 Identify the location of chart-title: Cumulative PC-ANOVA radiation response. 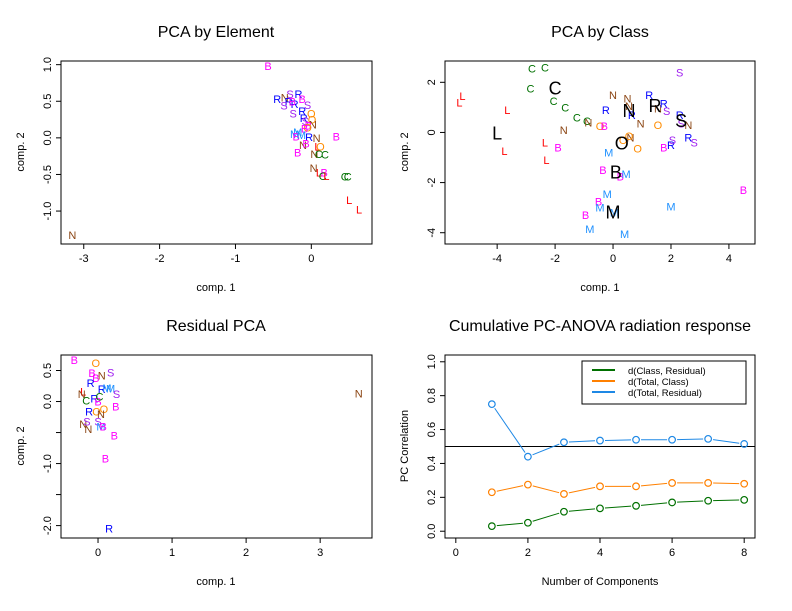
(600, 326).